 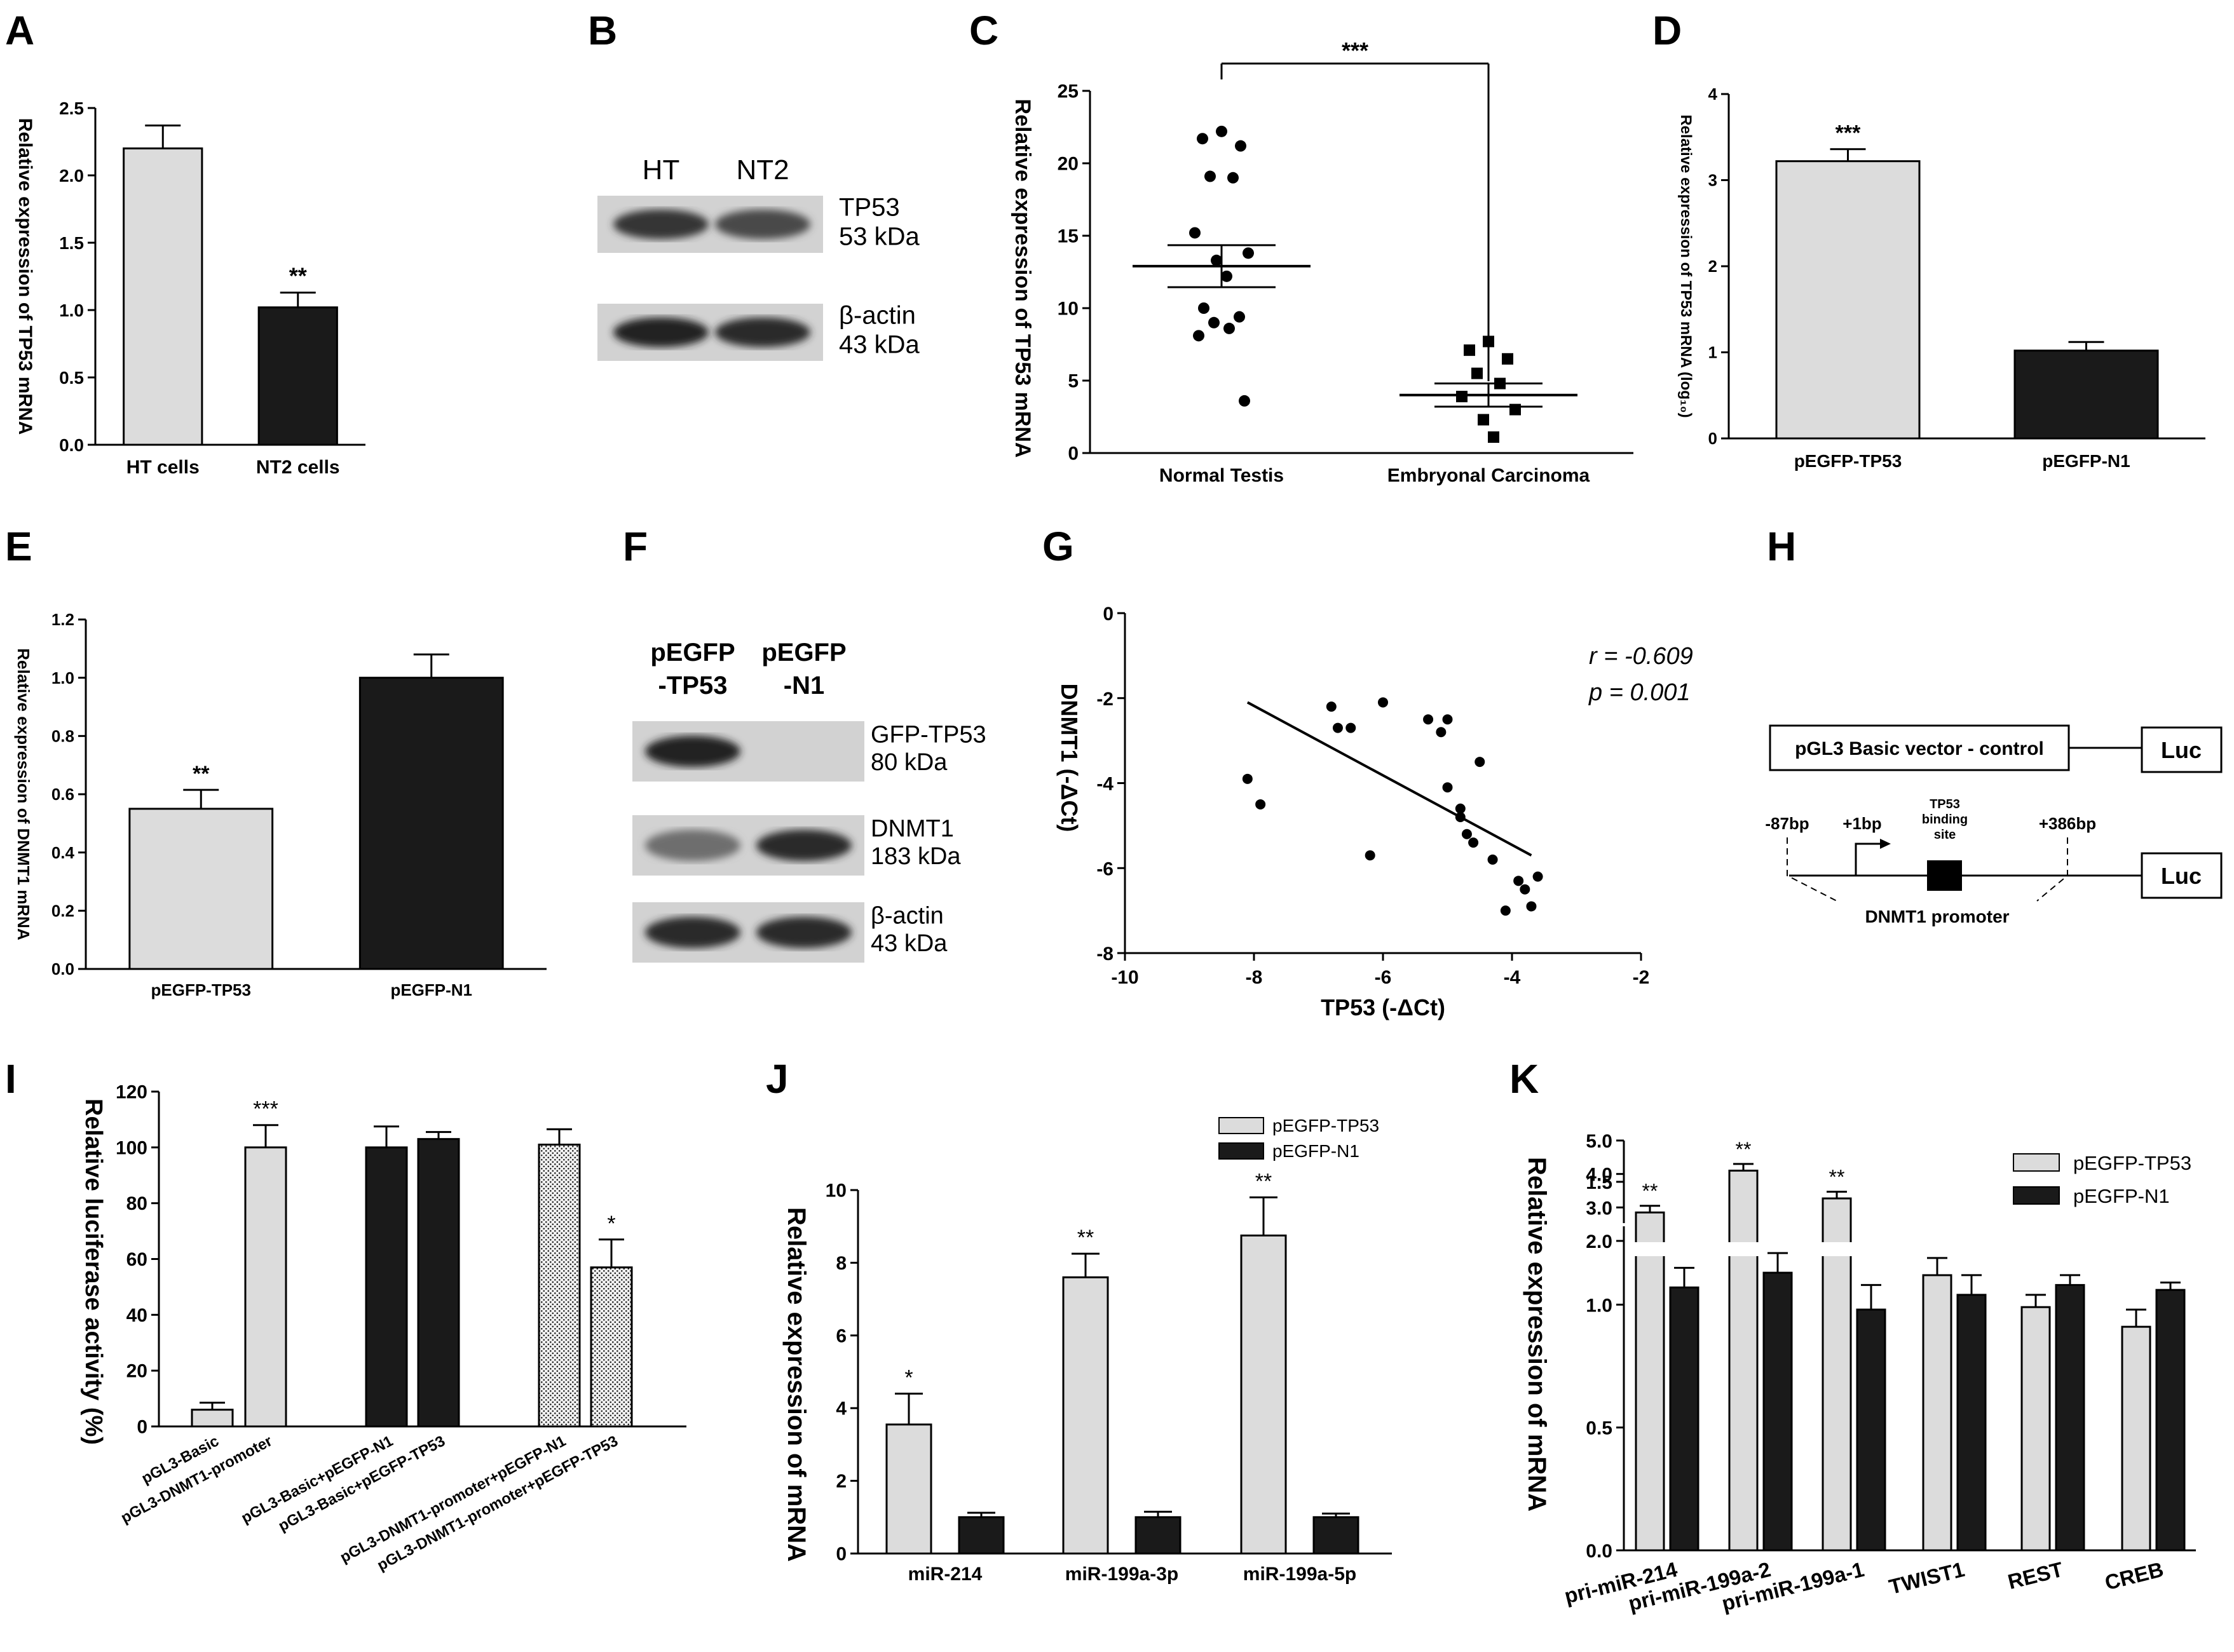 What do you see at coordinates (19, 31) in the screenshot?
I see `panel-letter-A: A` at bounding box center [19, 31].